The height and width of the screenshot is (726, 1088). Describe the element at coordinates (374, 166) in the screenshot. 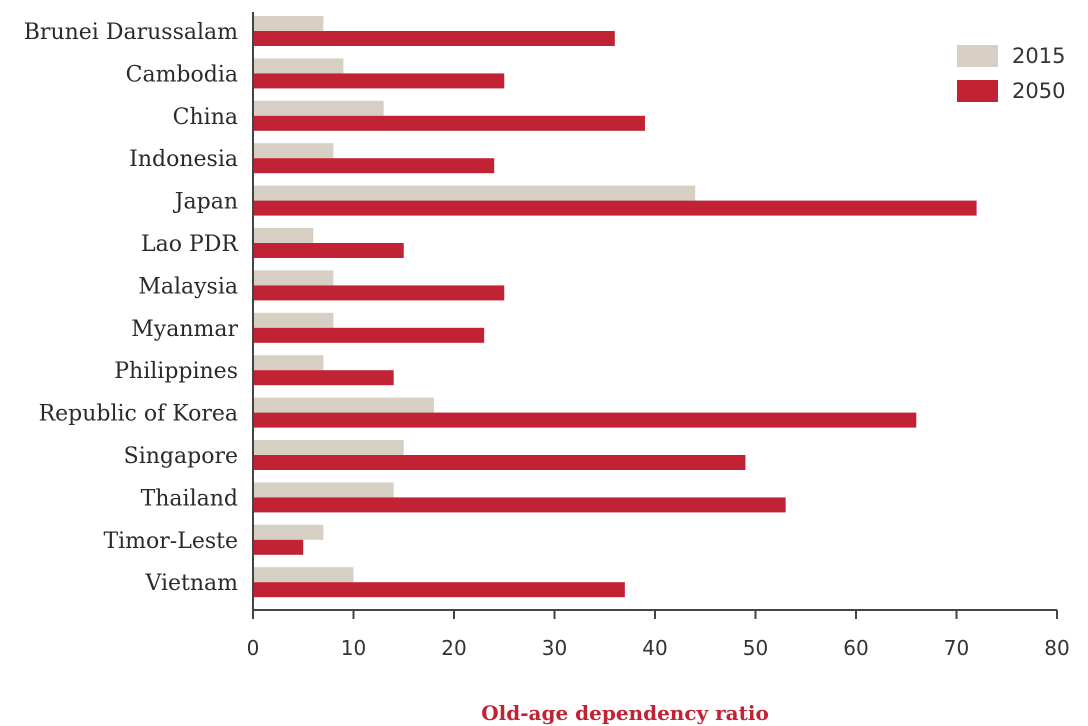

I see `bar-2050-indonesia` at that location.